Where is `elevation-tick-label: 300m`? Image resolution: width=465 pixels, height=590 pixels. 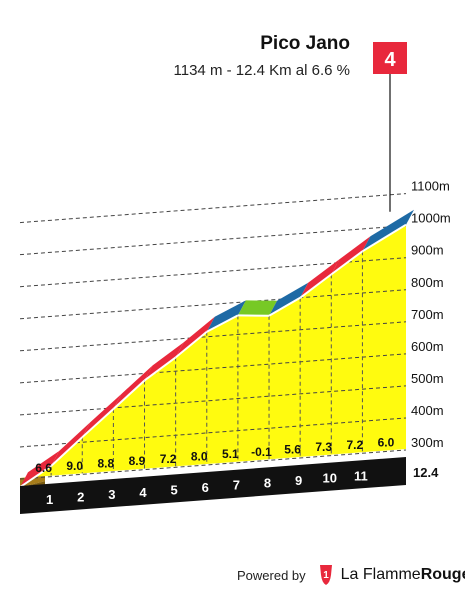
elevation-tick-label: 300m is located at coordinates (427, 442).